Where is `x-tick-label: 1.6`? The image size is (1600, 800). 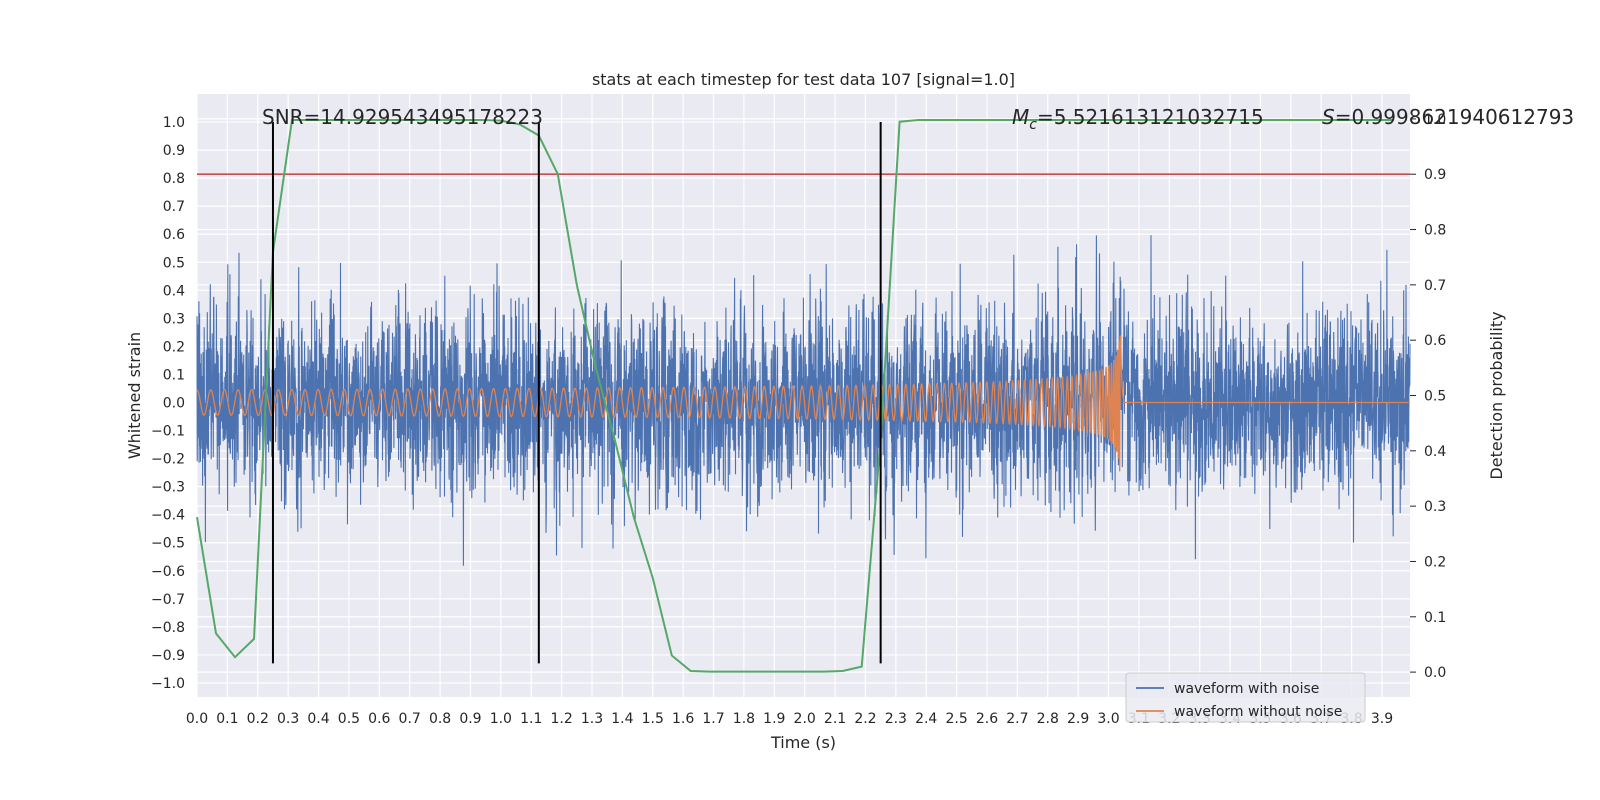 x-tick-label: 1.6 is located at coordinates (683, 719).